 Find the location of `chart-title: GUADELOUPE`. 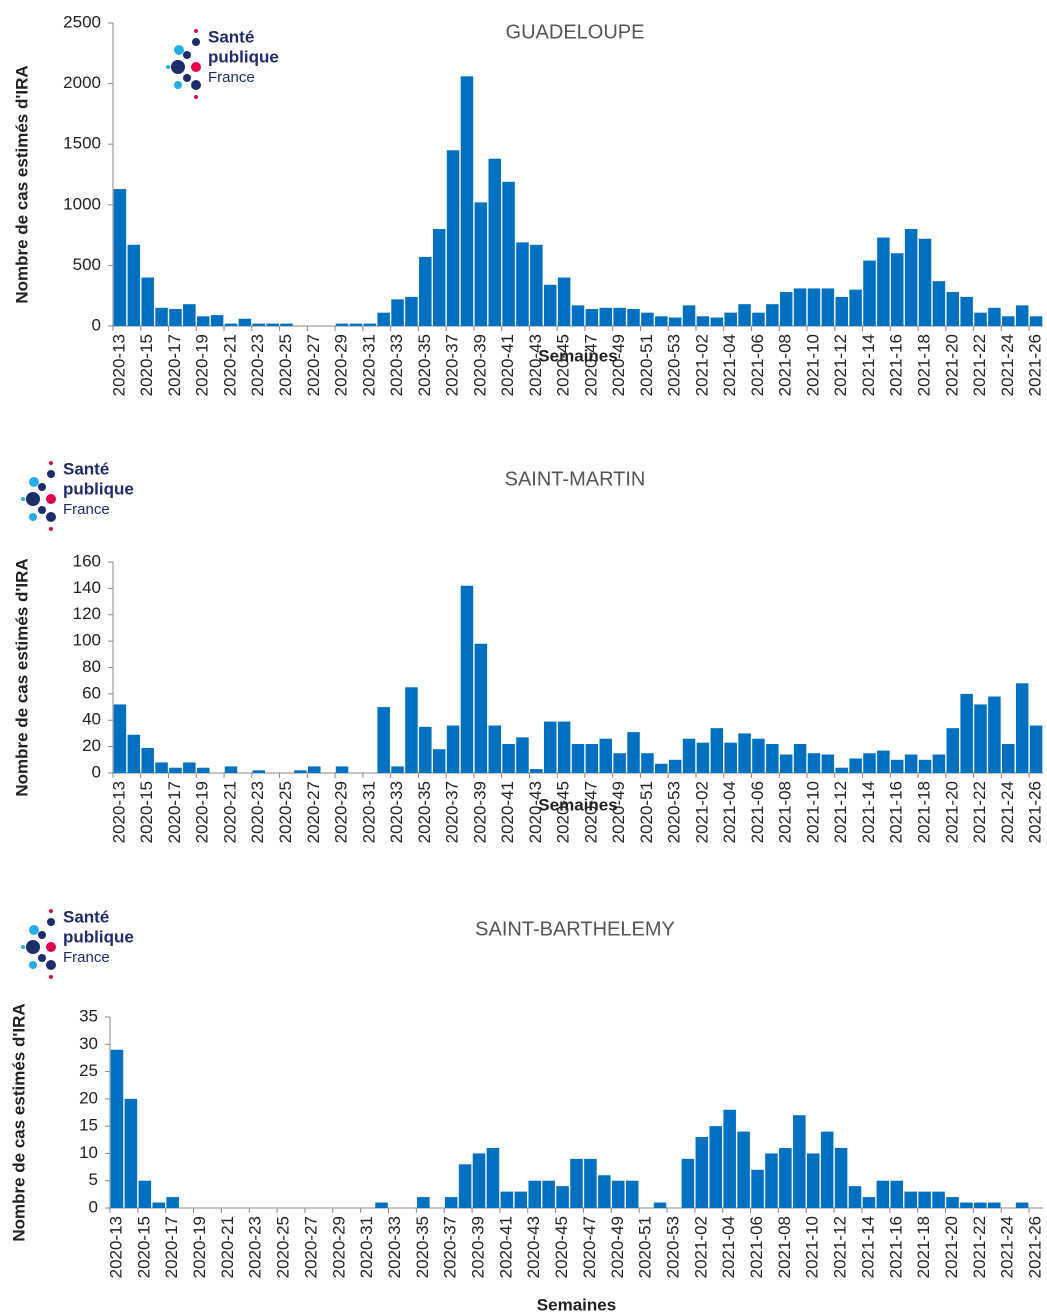

chart-title: GUADELOUPE is located at coordinates (575, 32).